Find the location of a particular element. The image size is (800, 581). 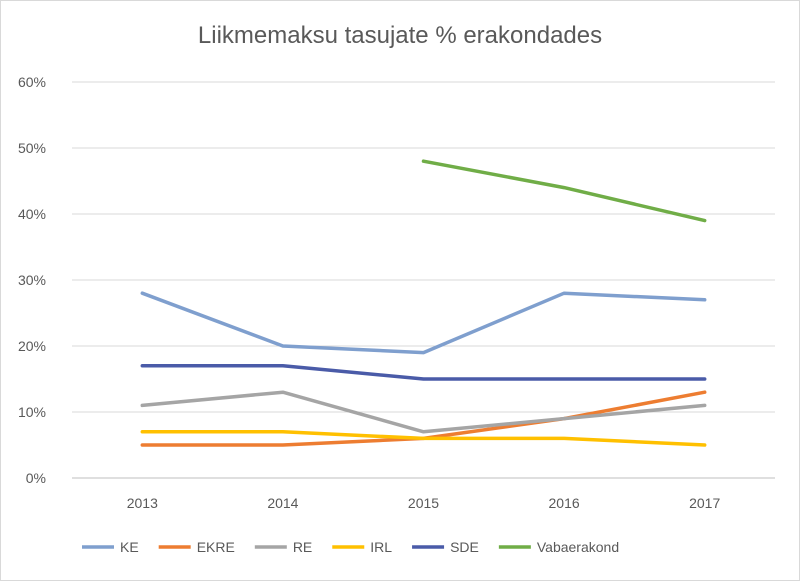

x-tick-label: 2013 is located at coordinates (142, 503).